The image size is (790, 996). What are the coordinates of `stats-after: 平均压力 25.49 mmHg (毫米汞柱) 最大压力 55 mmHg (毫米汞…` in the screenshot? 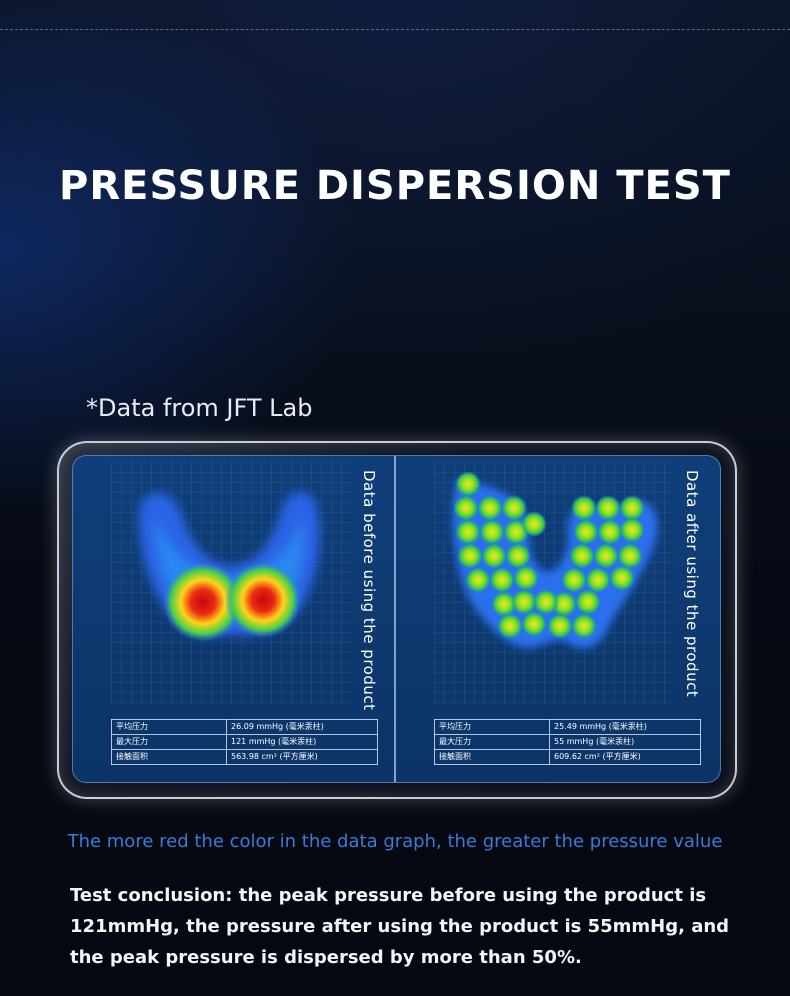 It's located at (567, 742).